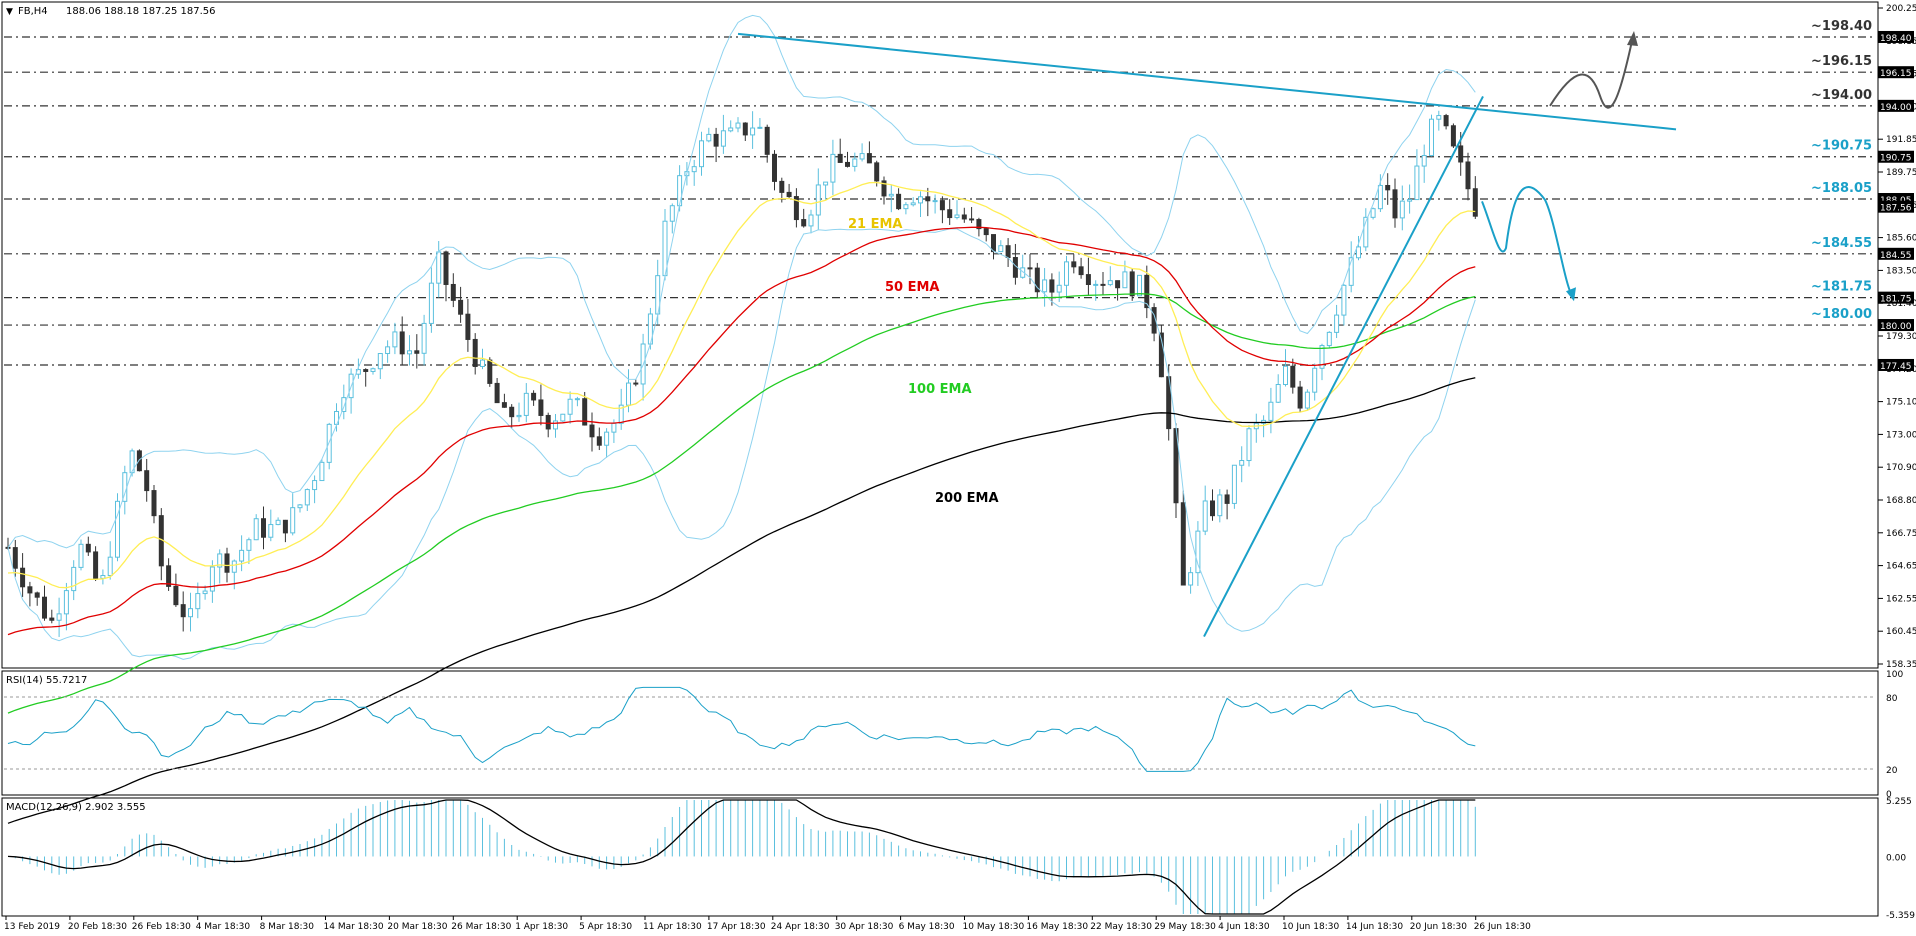  What do you see at coordinates (1896, 327) in the screenshot?
I see `level-tag-text: 180.00` at bounding box center [1896, 327].